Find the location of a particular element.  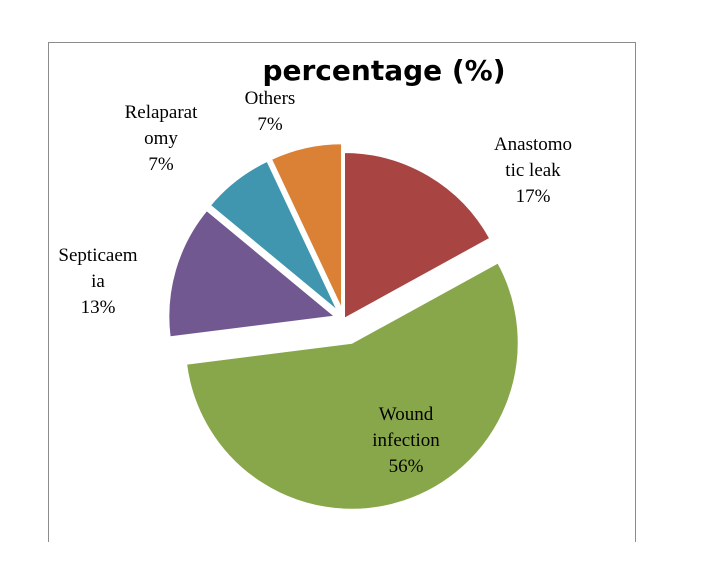

data-label-line: tic leak is located at coordinates (533, 170).